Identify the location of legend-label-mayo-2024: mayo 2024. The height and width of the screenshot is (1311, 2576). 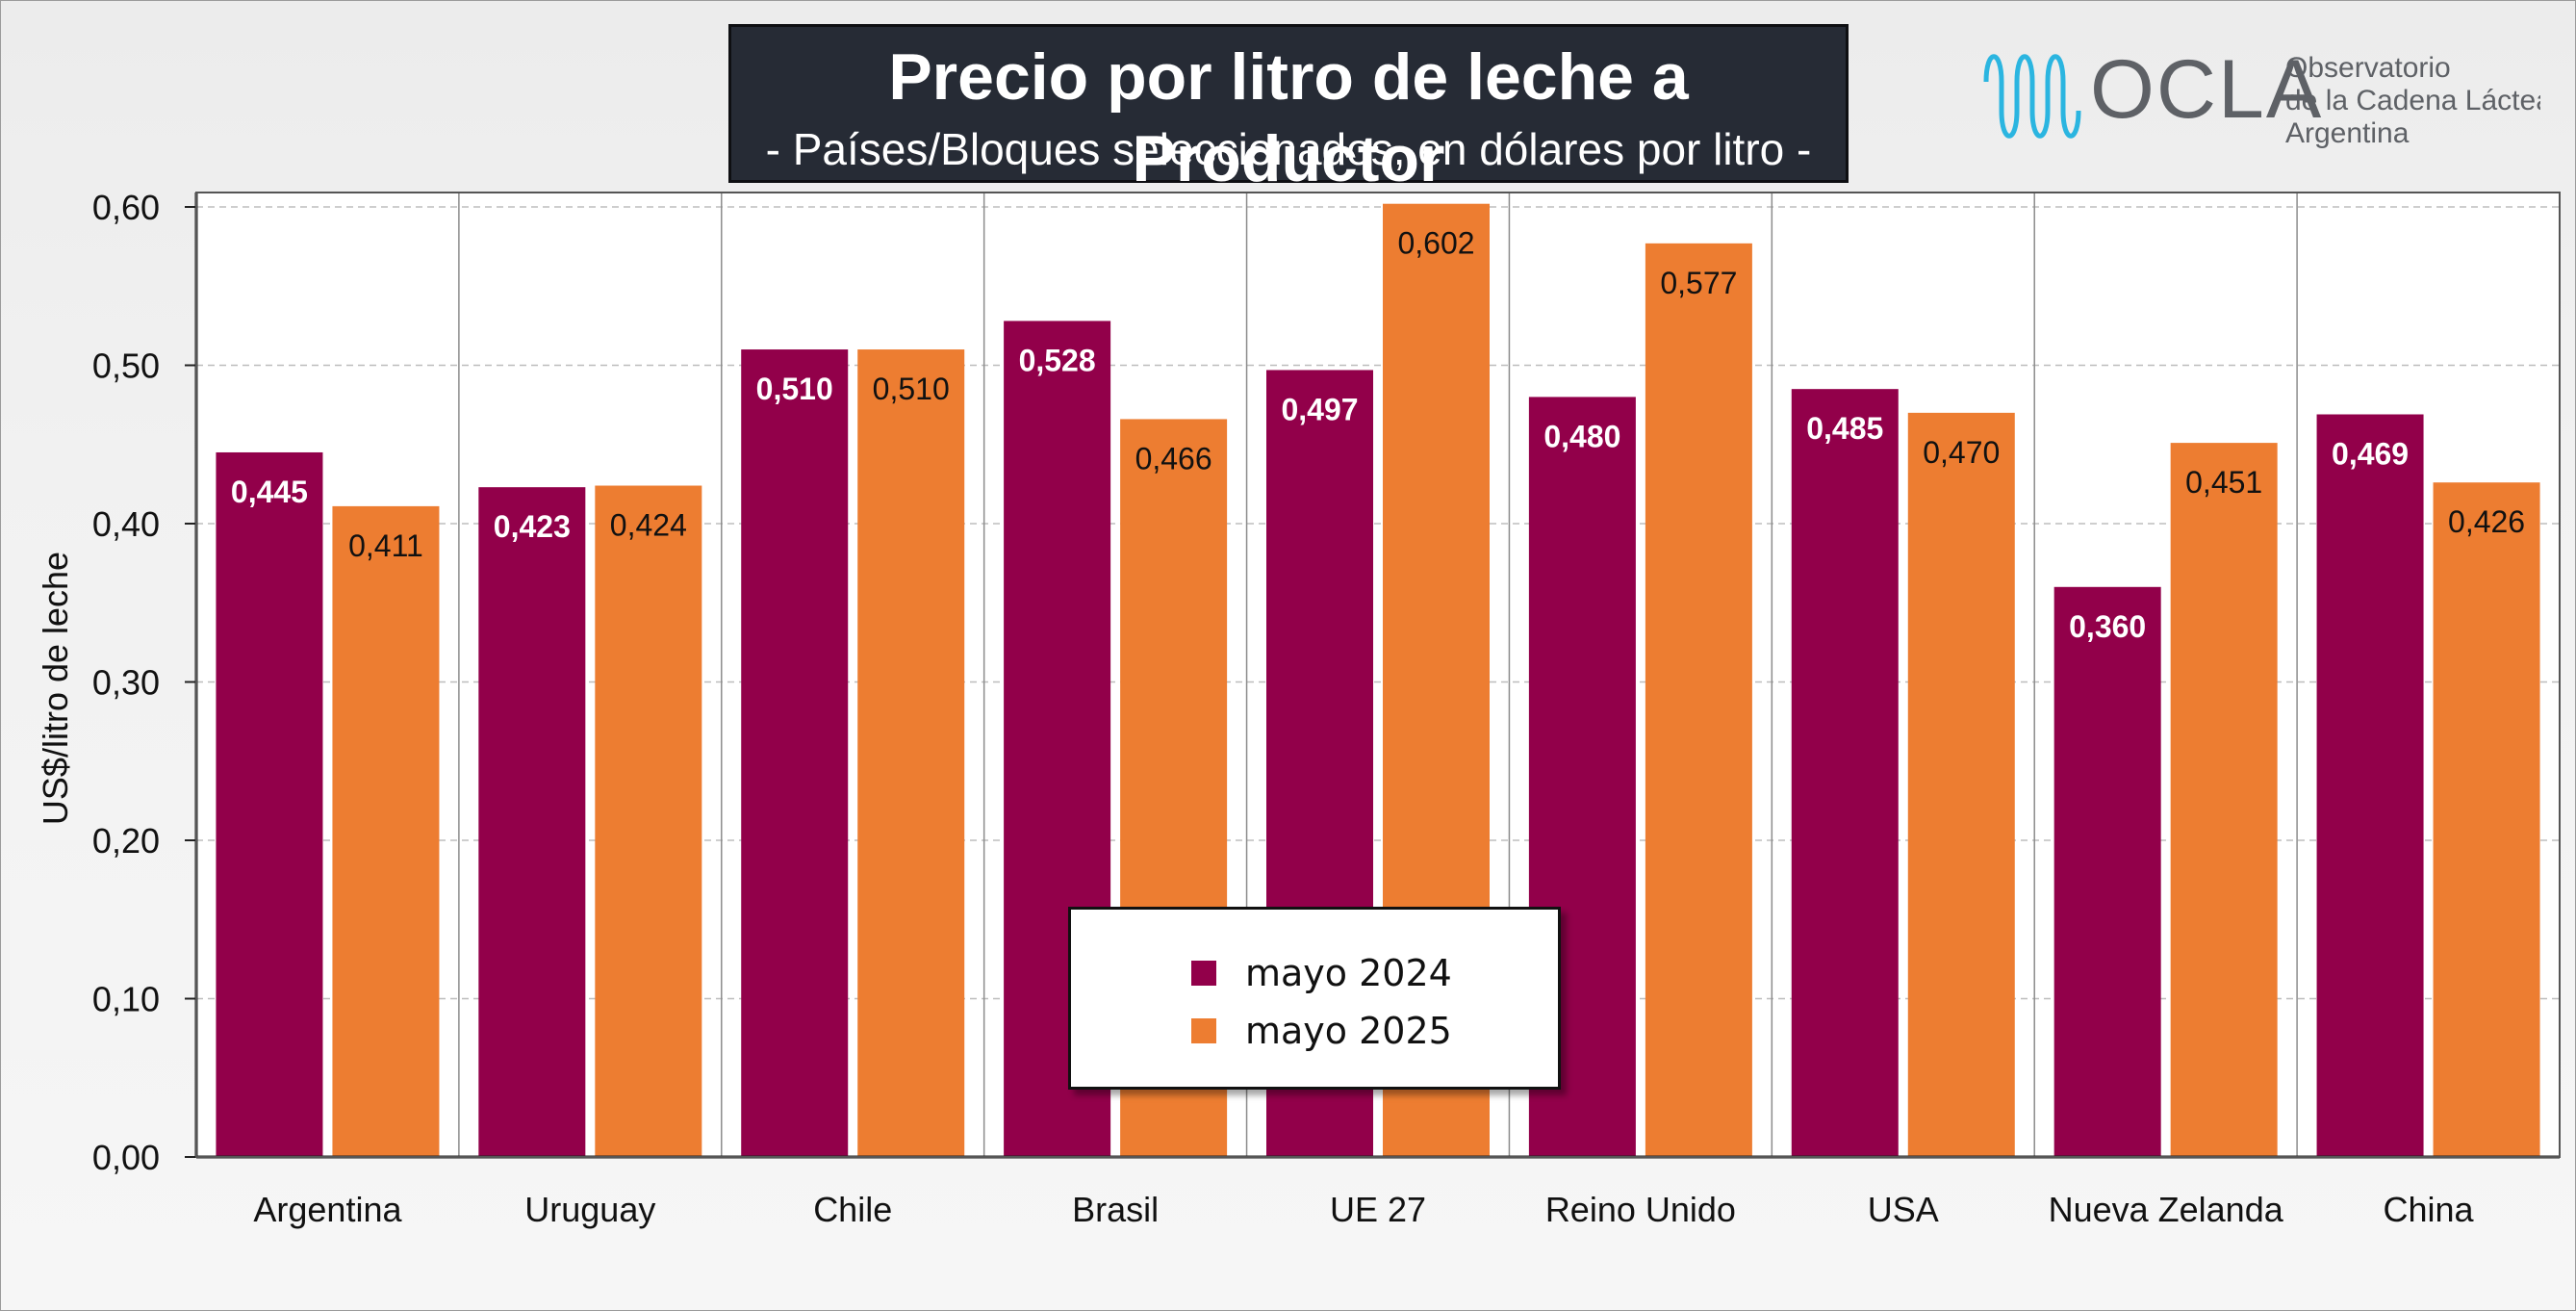
(1348, 973).